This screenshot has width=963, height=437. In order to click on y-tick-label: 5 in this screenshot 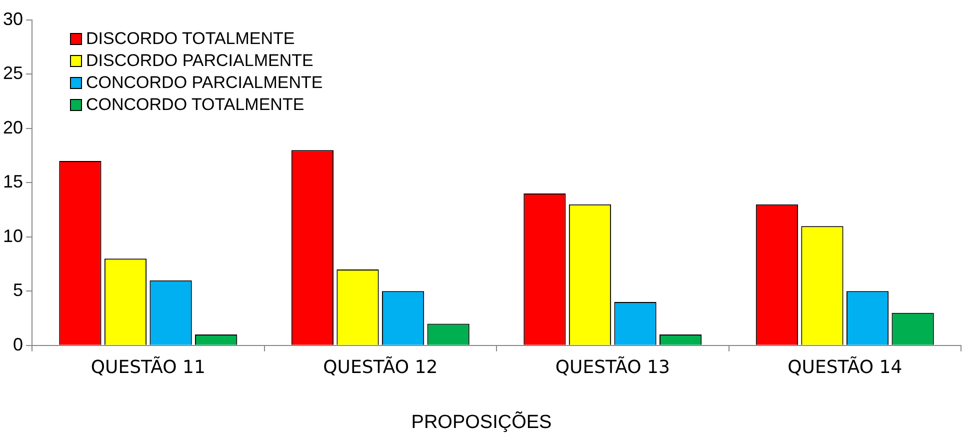, I will do `click(18, 290)`.